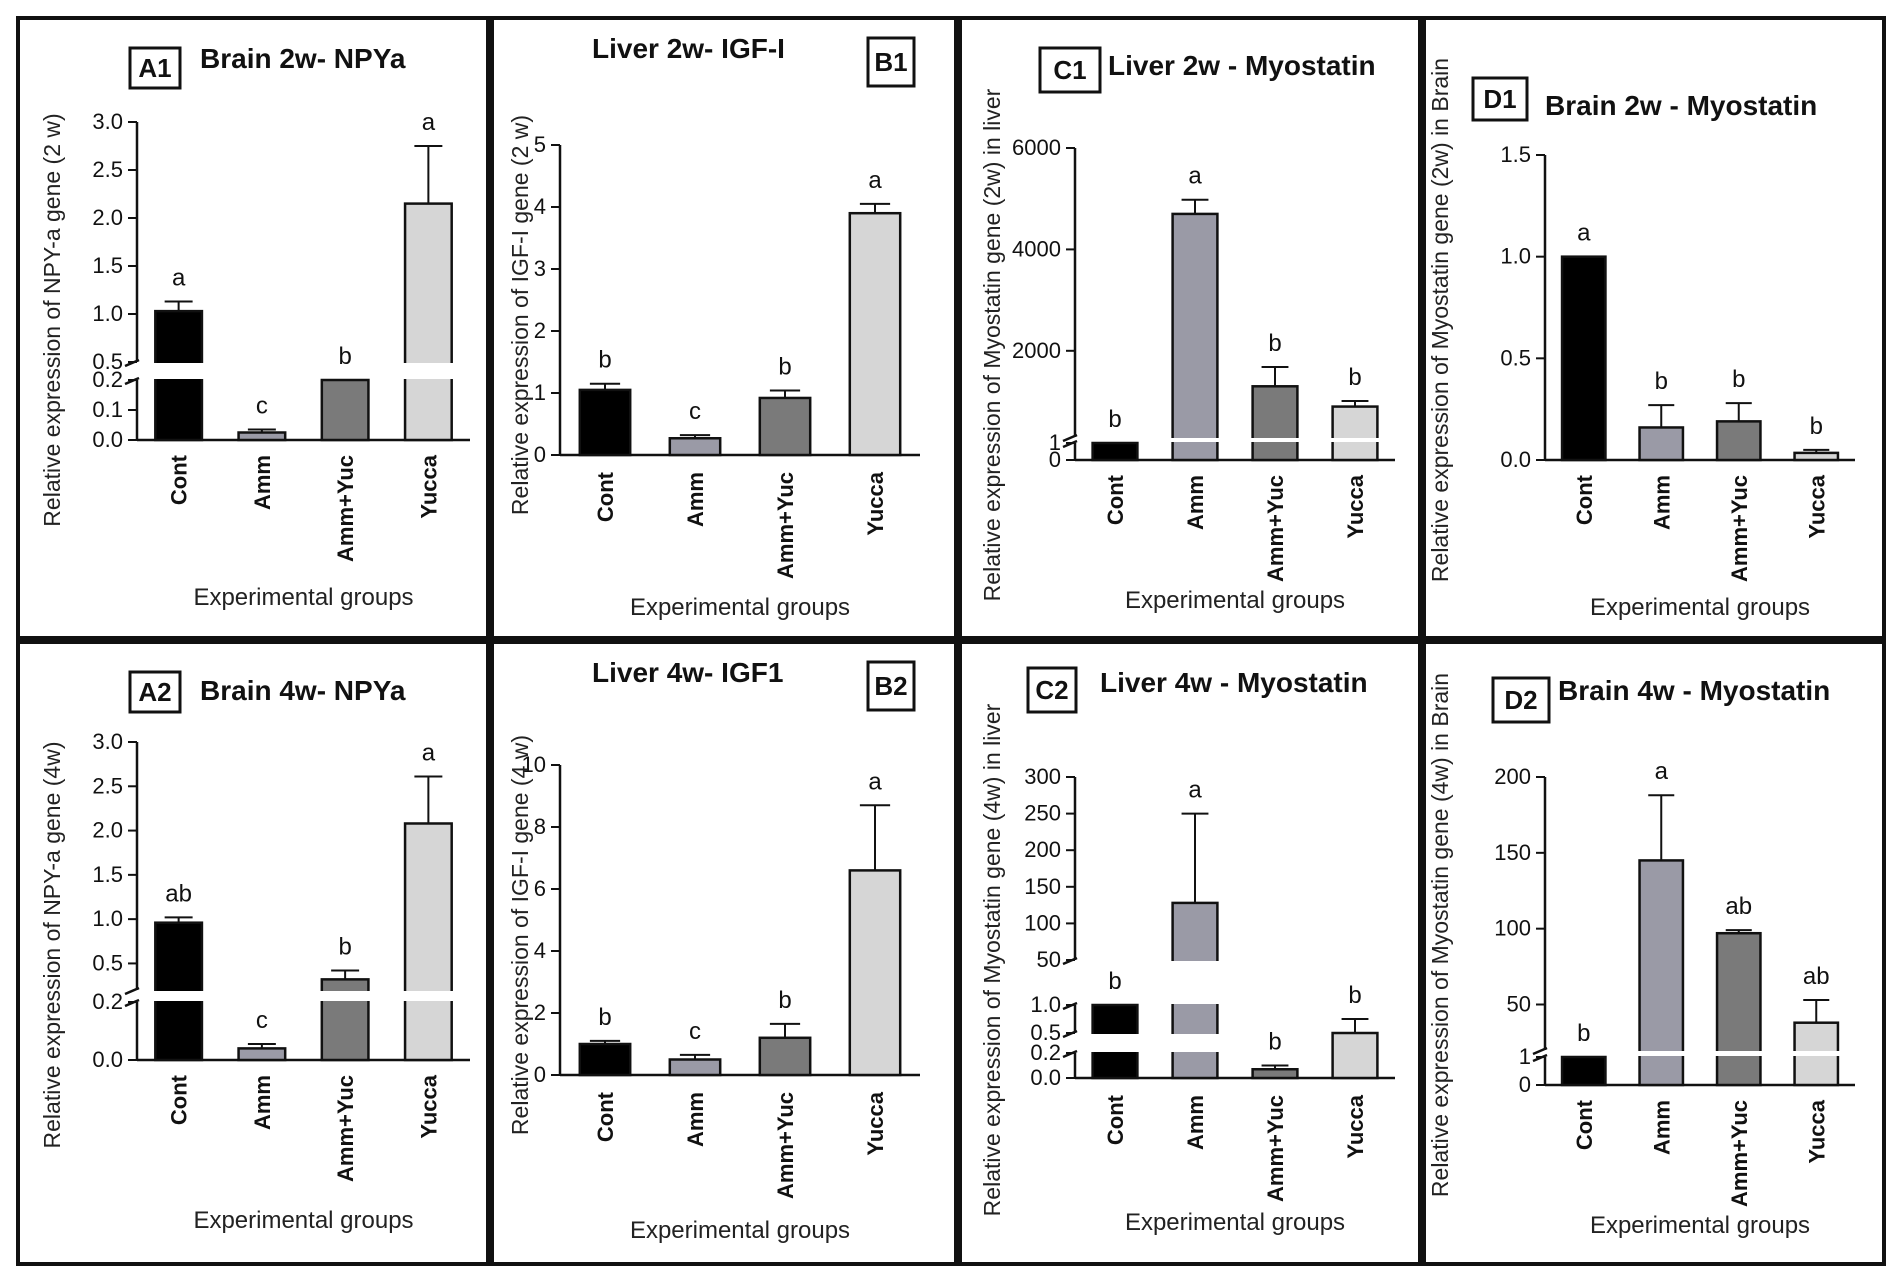 The image size is (1900, 1287). Describe the element at coordinates (107, 169) in the screenshot. I see `y-tick-label: 2.5` at that location.